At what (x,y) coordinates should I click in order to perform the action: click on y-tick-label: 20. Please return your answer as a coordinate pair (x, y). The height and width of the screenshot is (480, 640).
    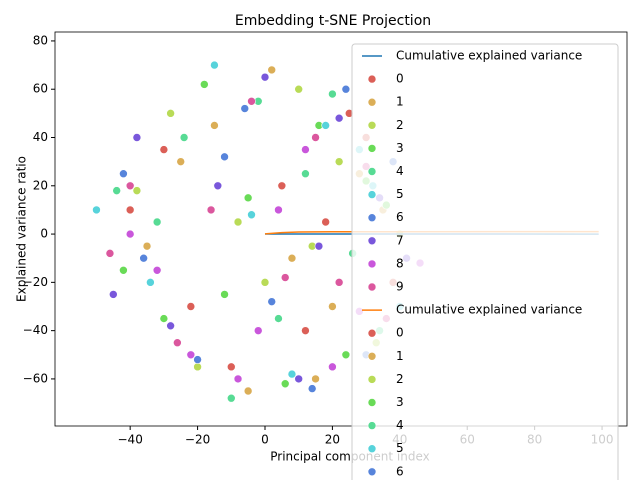
    Looking at the image, I should click on (40, 185).